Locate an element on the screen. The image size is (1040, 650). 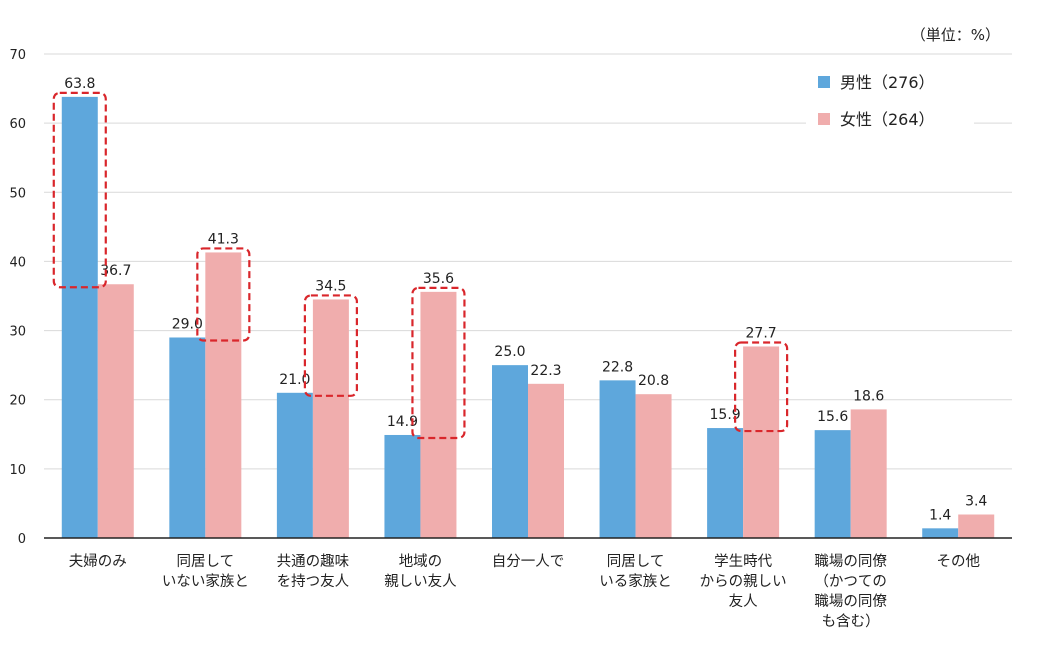
category-label: いない家族と is located at coordinates (205, 581).